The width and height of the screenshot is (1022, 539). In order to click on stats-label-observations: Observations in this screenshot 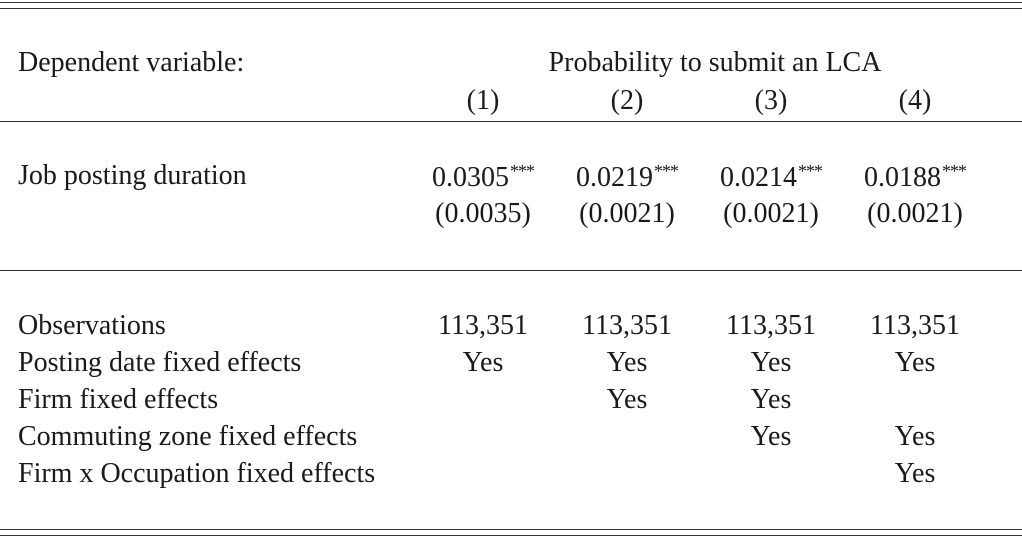, I will do `click(92, 325)`.